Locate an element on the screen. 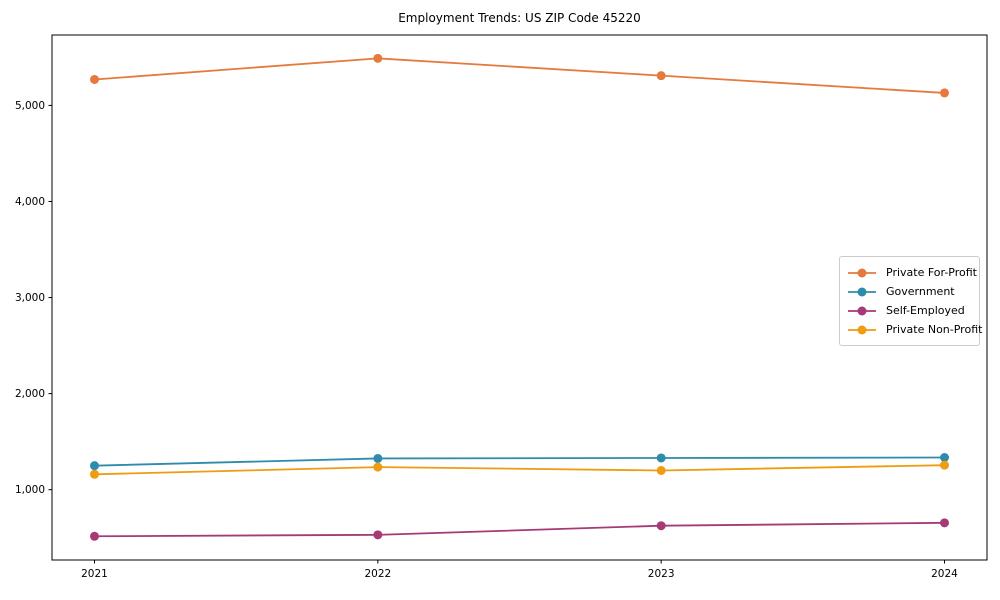 This screenshot has height=600, width=1000. x-tick-label: 2024 is located at coordinates (944, 574).